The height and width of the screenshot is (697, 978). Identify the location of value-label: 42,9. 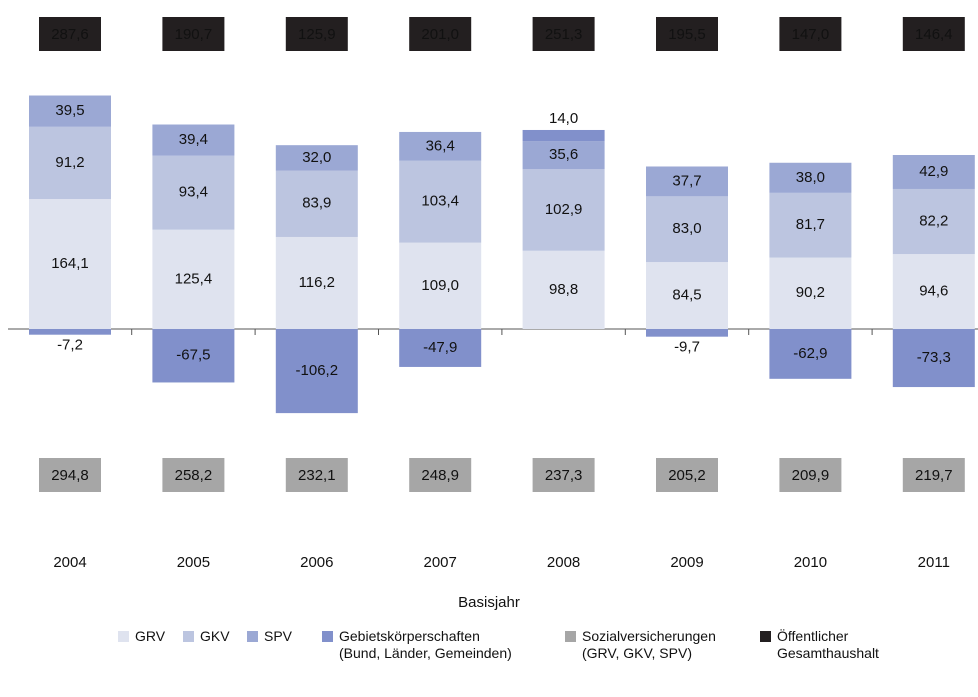
(933, 171).